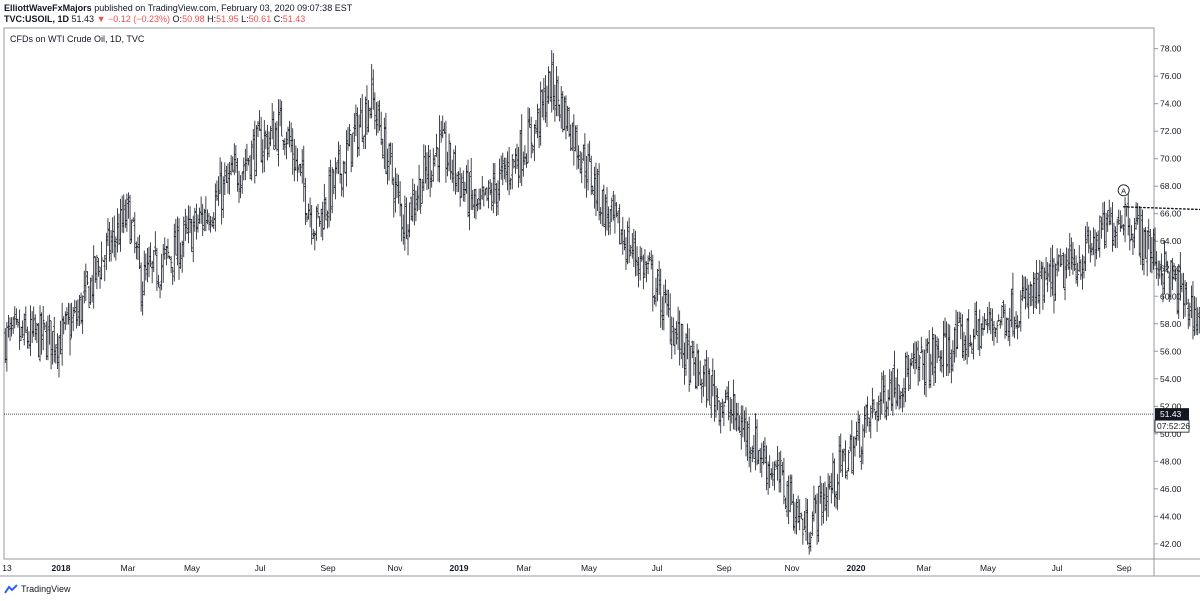 This screenshot has height=601, width=1200. Describe the element at coordinates (1171, 379) in the screenshot. I see `y-tick-label: 54.00` at that location.